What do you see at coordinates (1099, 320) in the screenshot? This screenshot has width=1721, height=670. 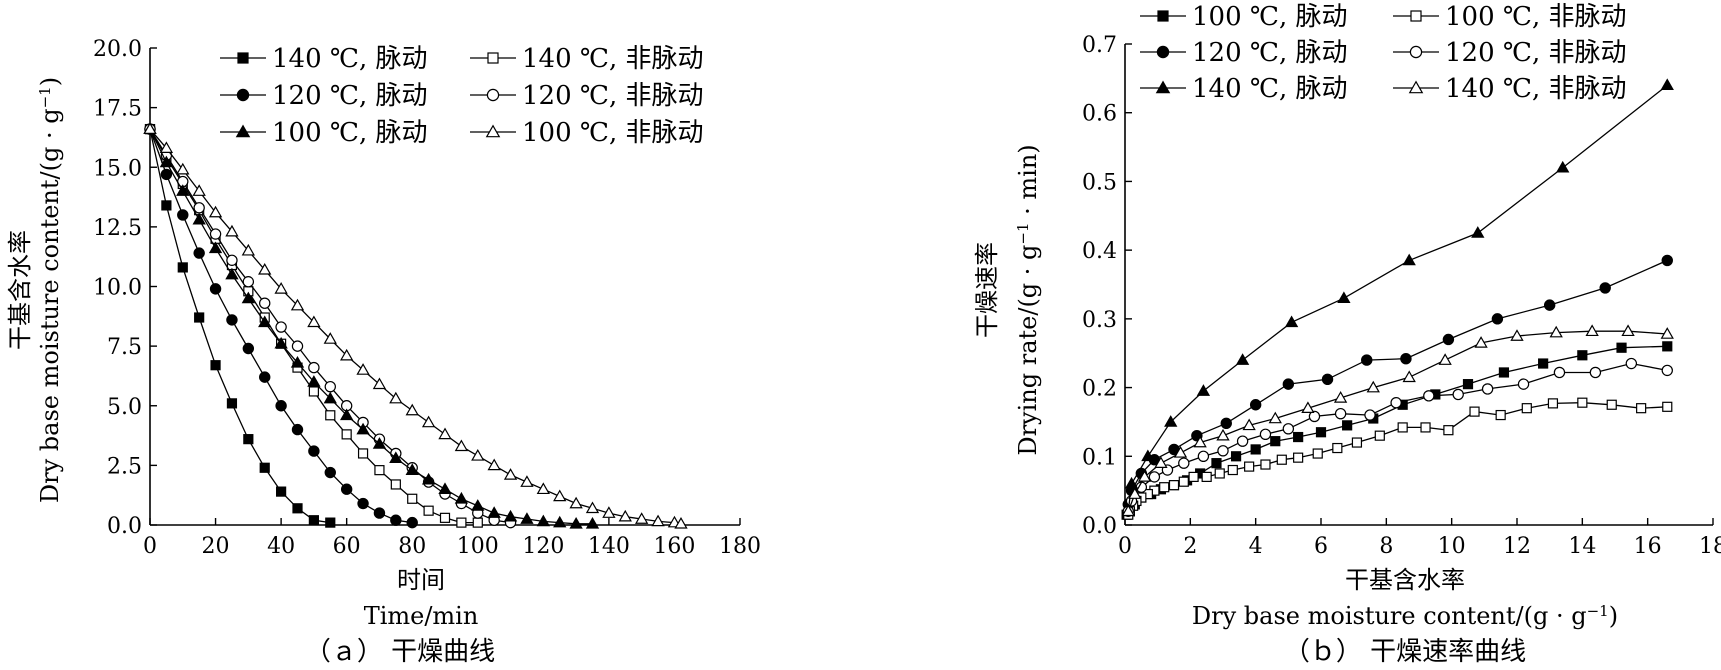 I see `y-tick-label: 0.3` at bounding box center [1099, 320].